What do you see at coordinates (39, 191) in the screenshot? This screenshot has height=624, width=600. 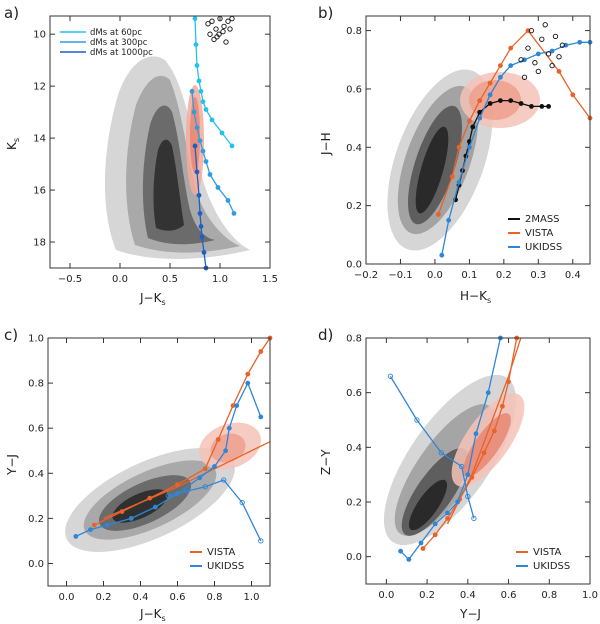 I see `panel-a-ytick-label: 16` at bounding box center [39, 191].